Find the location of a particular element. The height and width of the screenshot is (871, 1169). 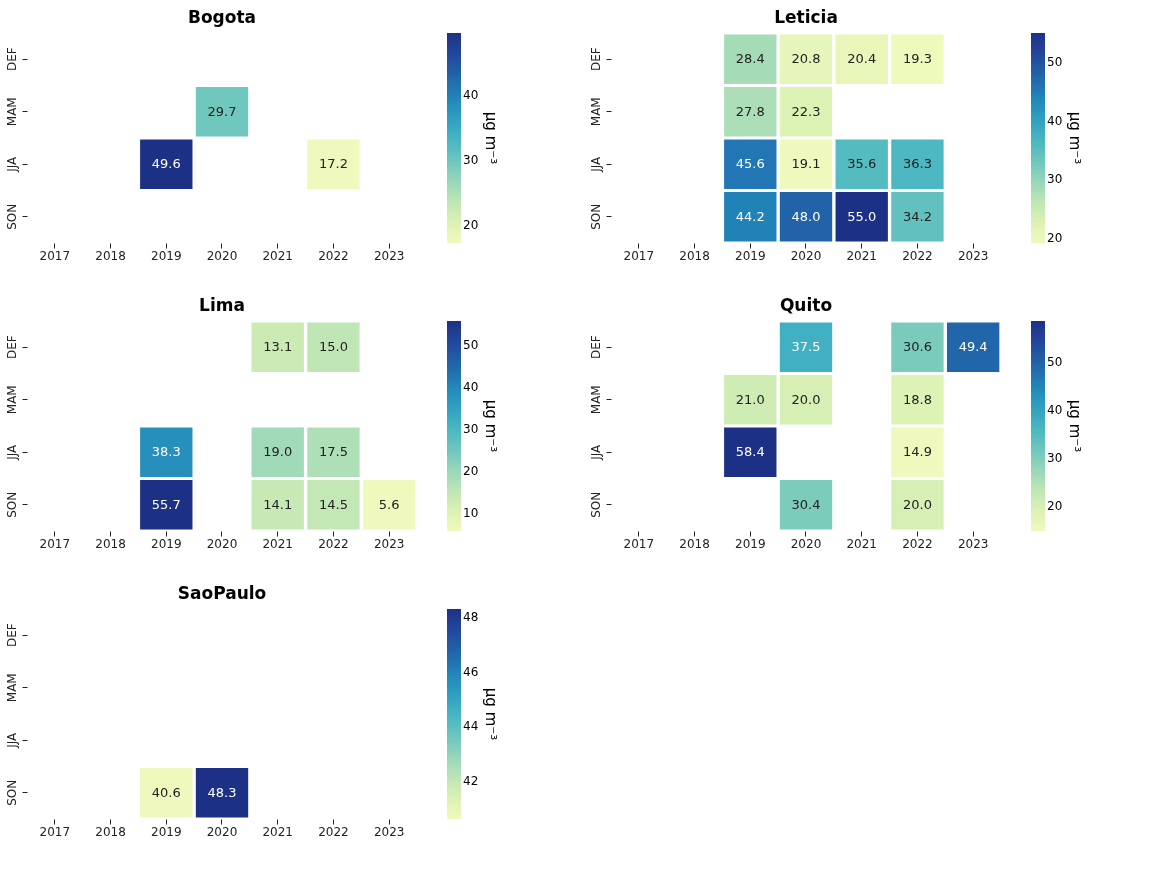

data-label: 38.3 is located at coordinates (166, 452).